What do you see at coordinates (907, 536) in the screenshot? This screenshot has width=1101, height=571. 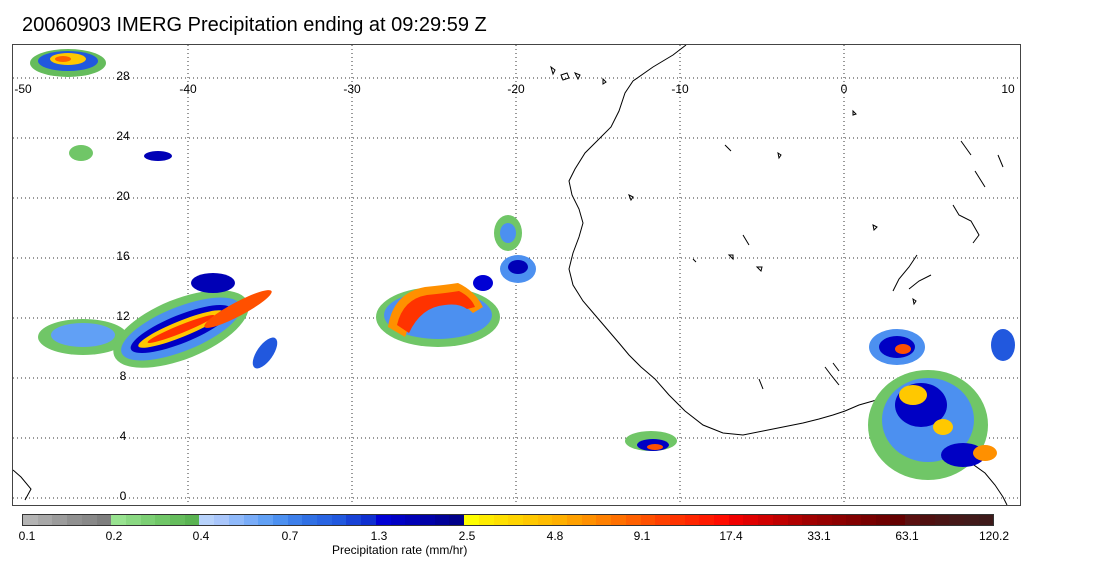 I see `colorbar-tick-label: 63.1` at bounding box center [907, 536].